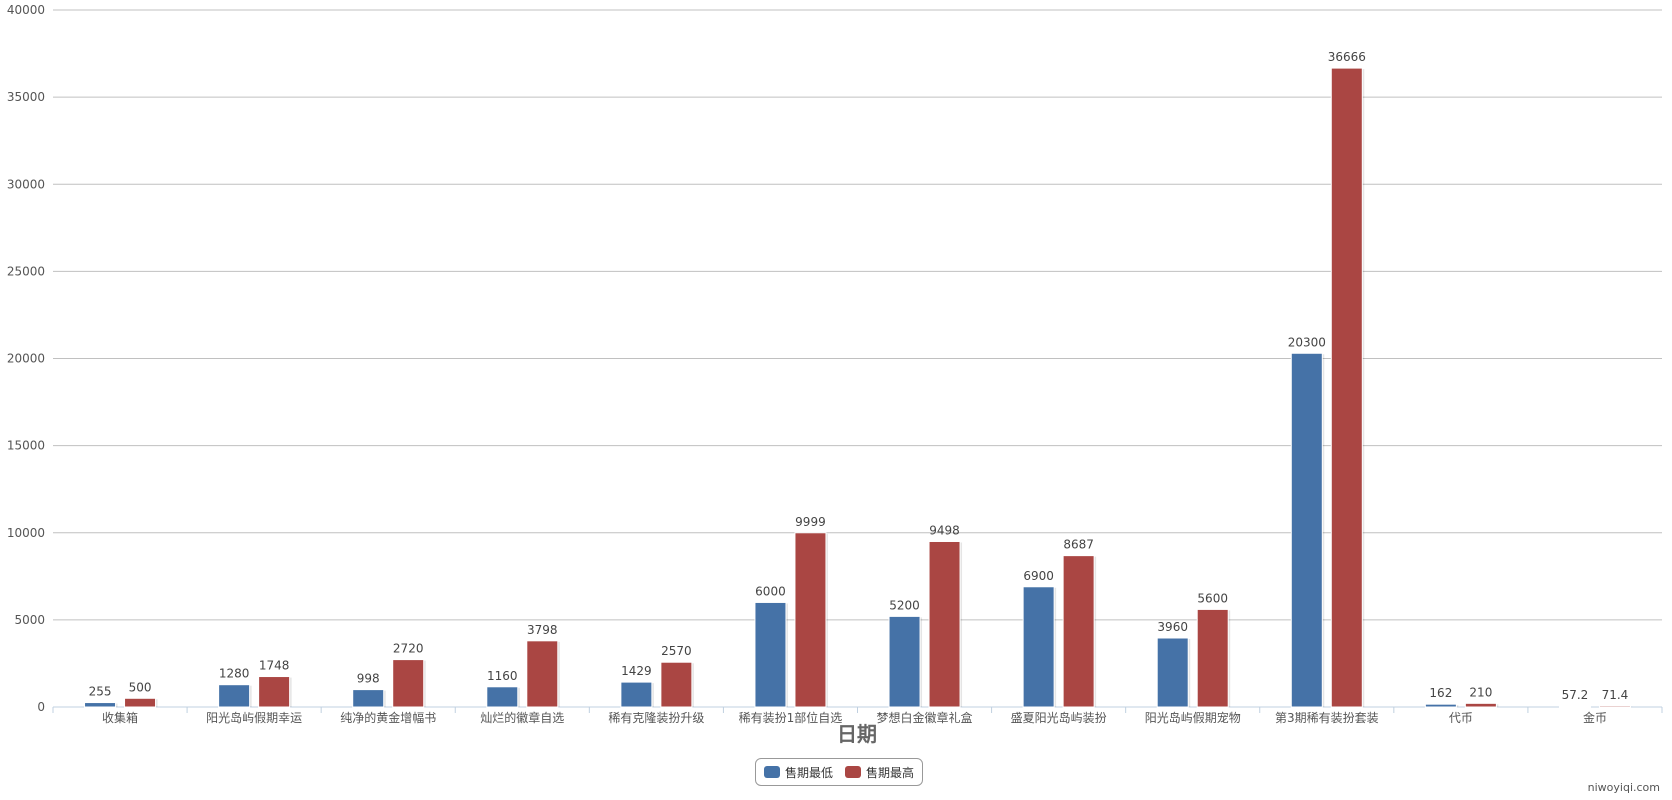 The height and width of the screenshot is (800, 1672). What do you see at coordinates (1327, 718) in the screenshot?
I see `x-tick-label: 第3期稀有装扮套装` at bounding box center [1327, 718].